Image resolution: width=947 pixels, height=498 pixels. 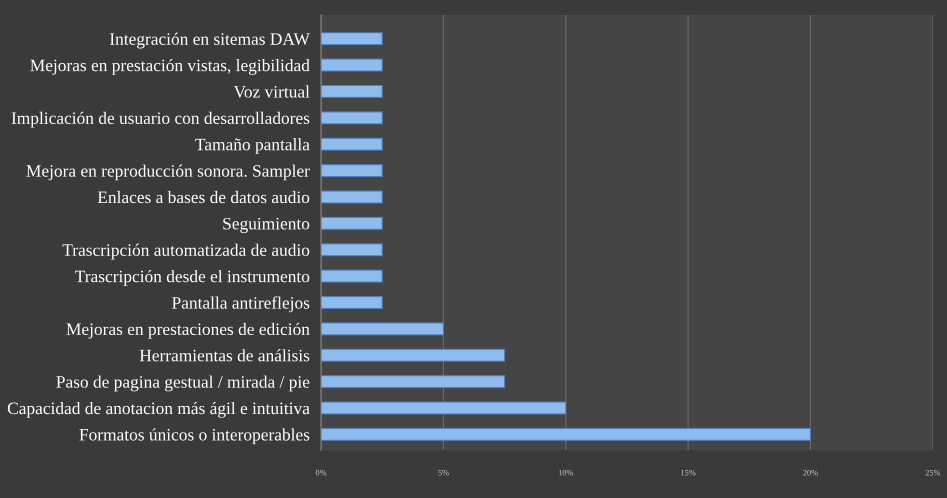 What do you see at coordinates (810, 473) in the screenshot?
I see `x-tick-label: 20%` at bounding box center [810, 473].